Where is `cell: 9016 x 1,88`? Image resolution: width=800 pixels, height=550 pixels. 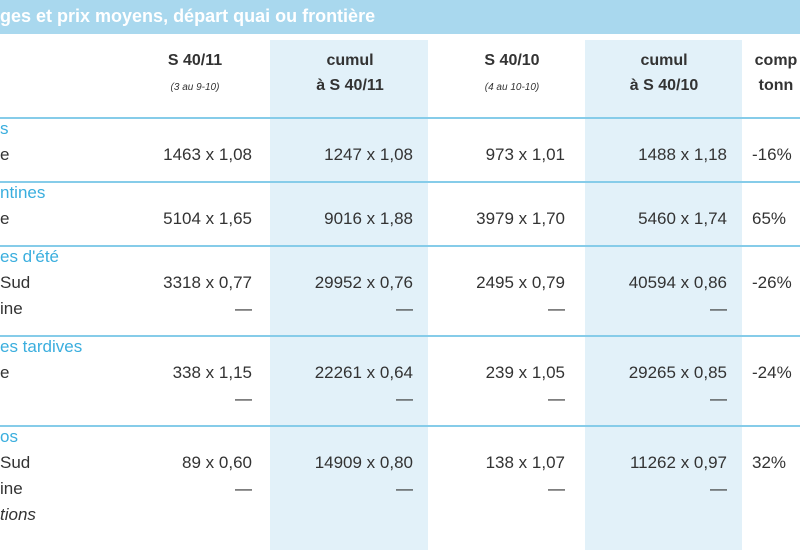
cell: 9016 x 1,88 is located at coordinates (368, 218).